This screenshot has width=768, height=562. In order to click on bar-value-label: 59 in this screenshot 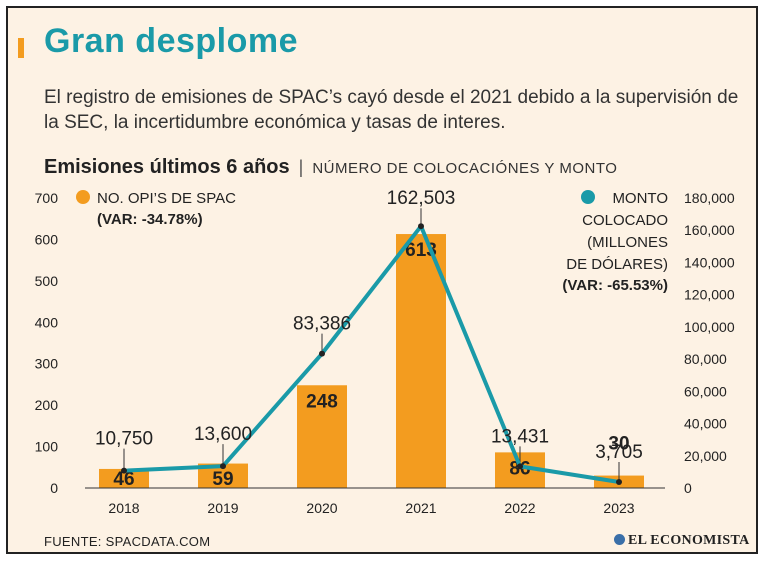, I will do `click(222, 479)`.